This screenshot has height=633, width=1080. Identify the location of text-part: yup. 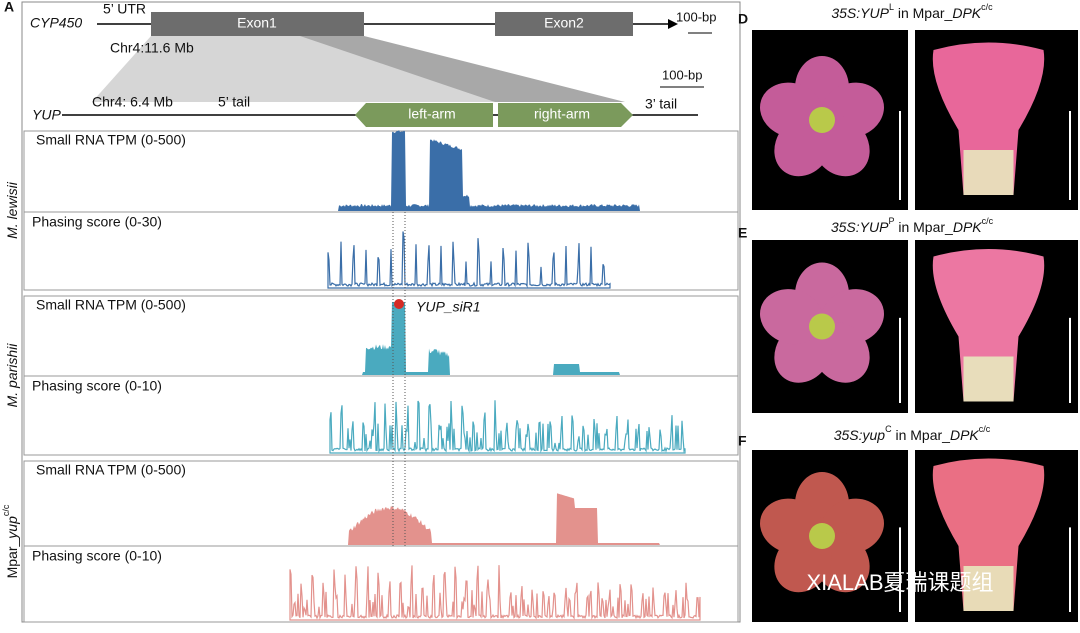
(12, 528).